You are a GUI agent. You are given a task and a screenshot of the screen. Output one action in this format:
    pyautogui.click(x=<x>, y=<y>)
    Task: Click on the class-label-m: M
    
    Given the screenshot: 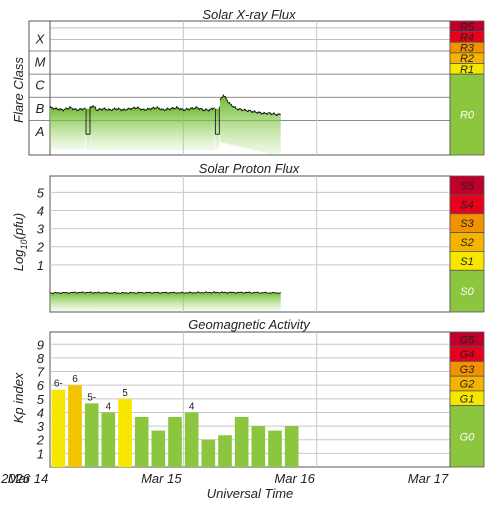 What is the action you would take?
    pyautogui.click(x=40, y=62)
    